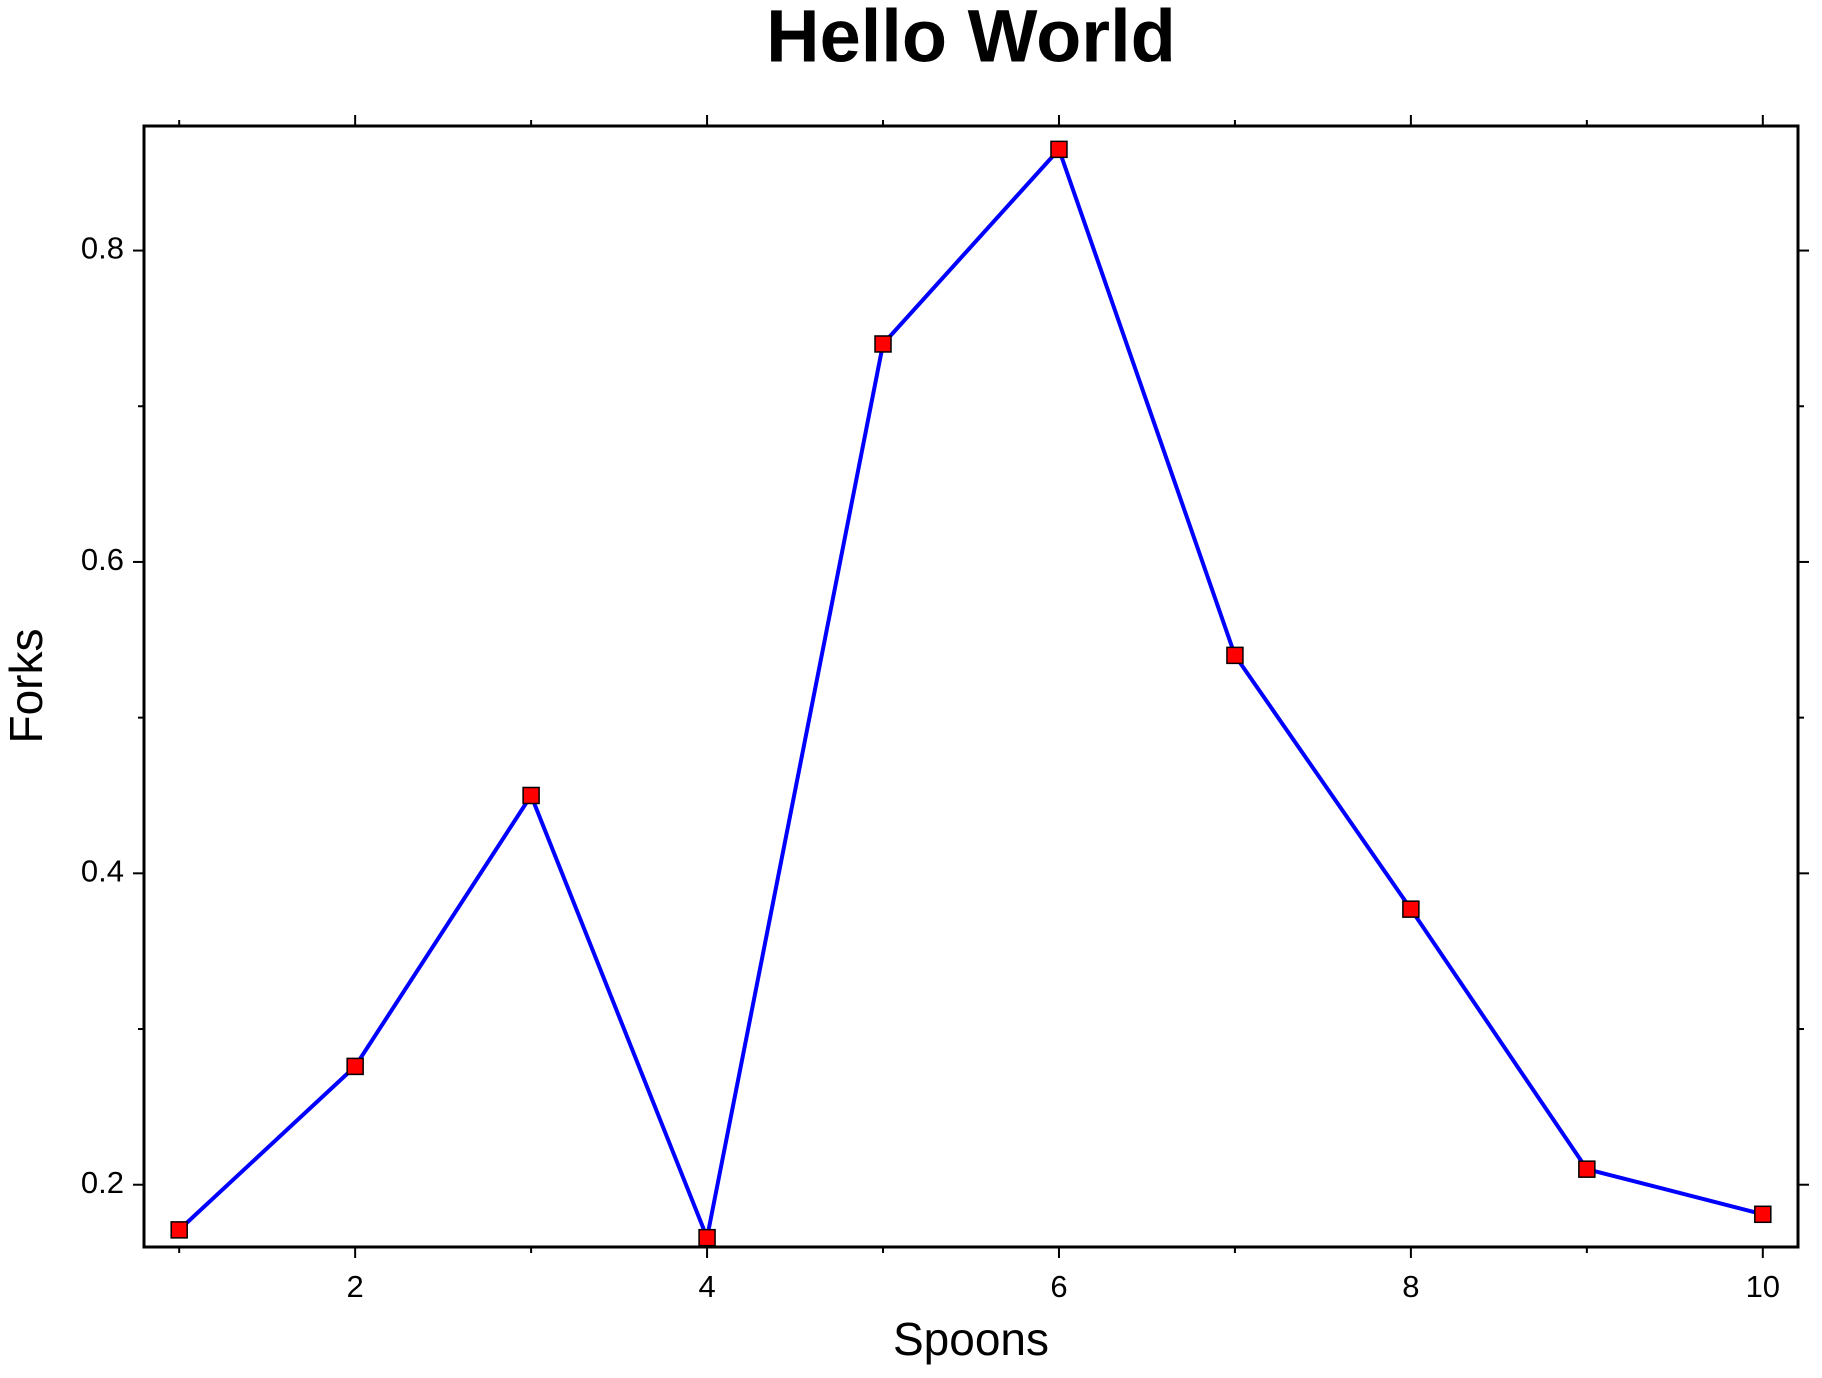  I want to click on y-tick-label: 0.4, so click(102, 871).